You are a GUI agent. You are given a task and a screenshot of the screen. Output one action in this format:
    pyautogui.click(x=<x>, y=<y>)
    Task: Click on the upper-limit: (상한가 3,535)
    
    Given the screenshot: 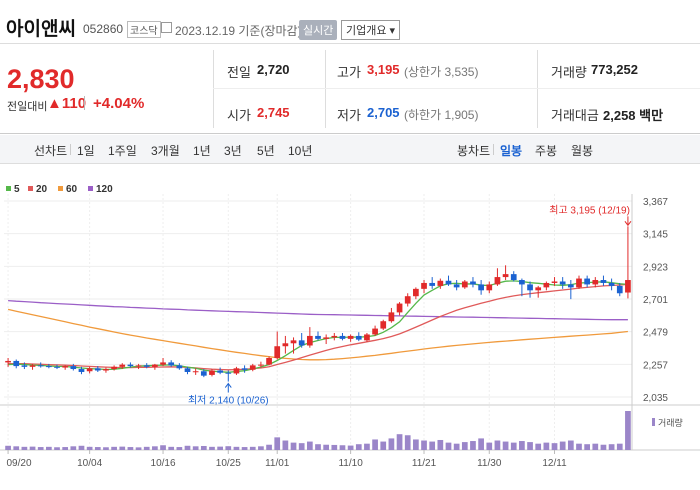 What is the action you would take?
    pyautogui.click(x=441, y=72)
    